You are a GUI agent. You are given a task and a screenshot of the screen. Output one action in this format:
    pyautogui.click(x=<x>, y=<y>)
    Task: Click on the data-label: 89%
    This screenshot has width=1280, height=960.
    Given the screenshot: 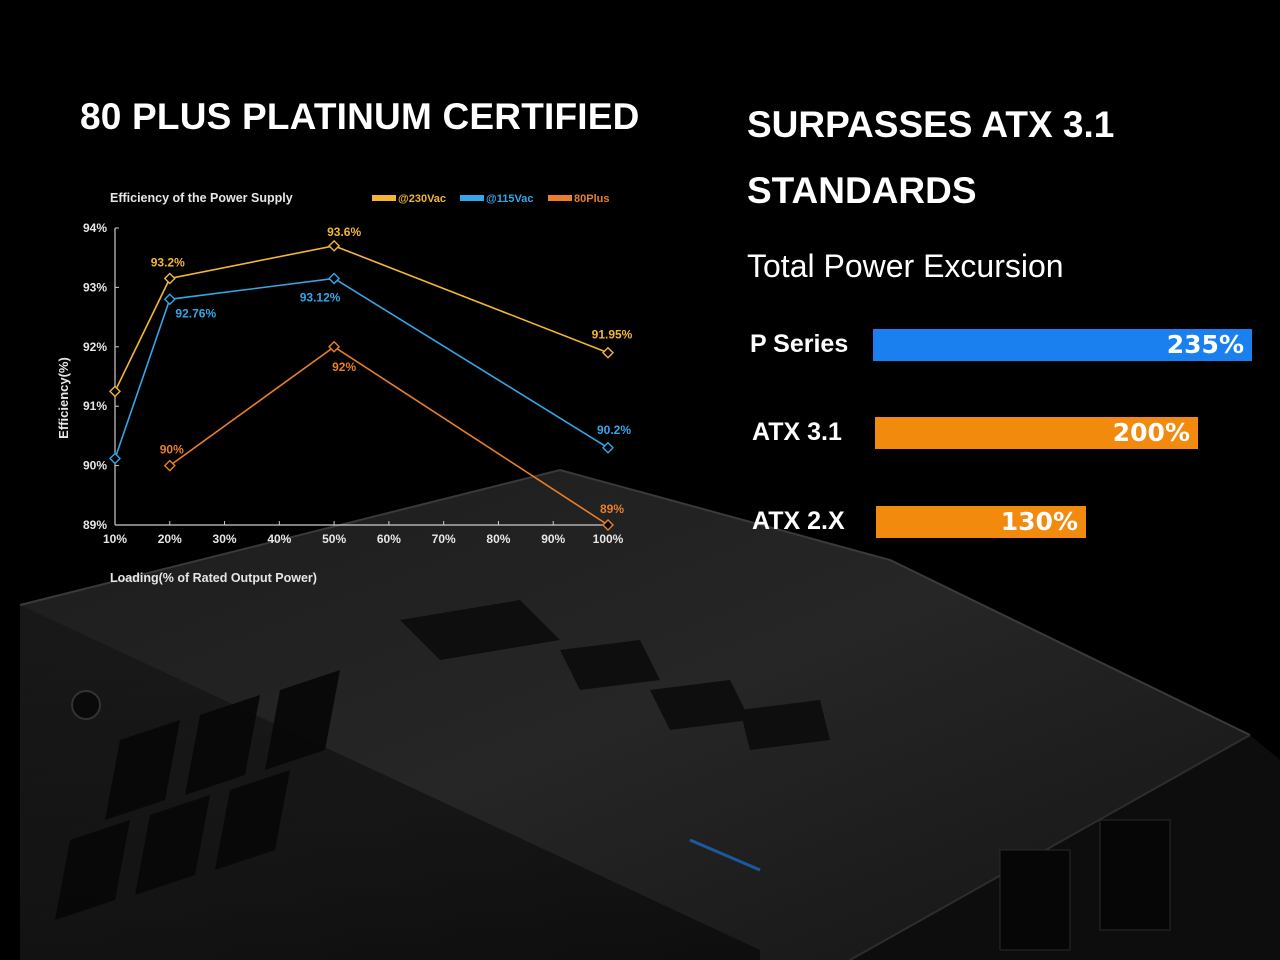 What is the action you would take?
    pyautogui.click(x=612, y=509)
    